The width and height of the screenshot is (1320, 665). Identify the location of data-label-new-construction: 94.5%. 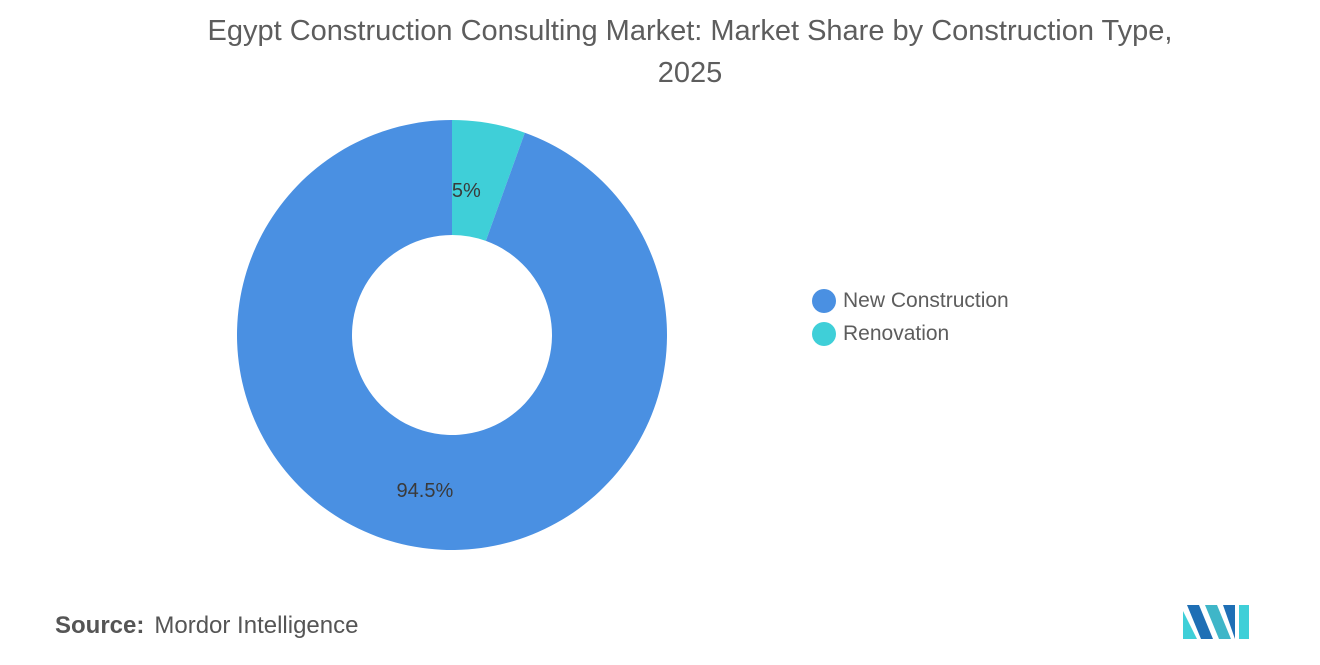
(425, 491).